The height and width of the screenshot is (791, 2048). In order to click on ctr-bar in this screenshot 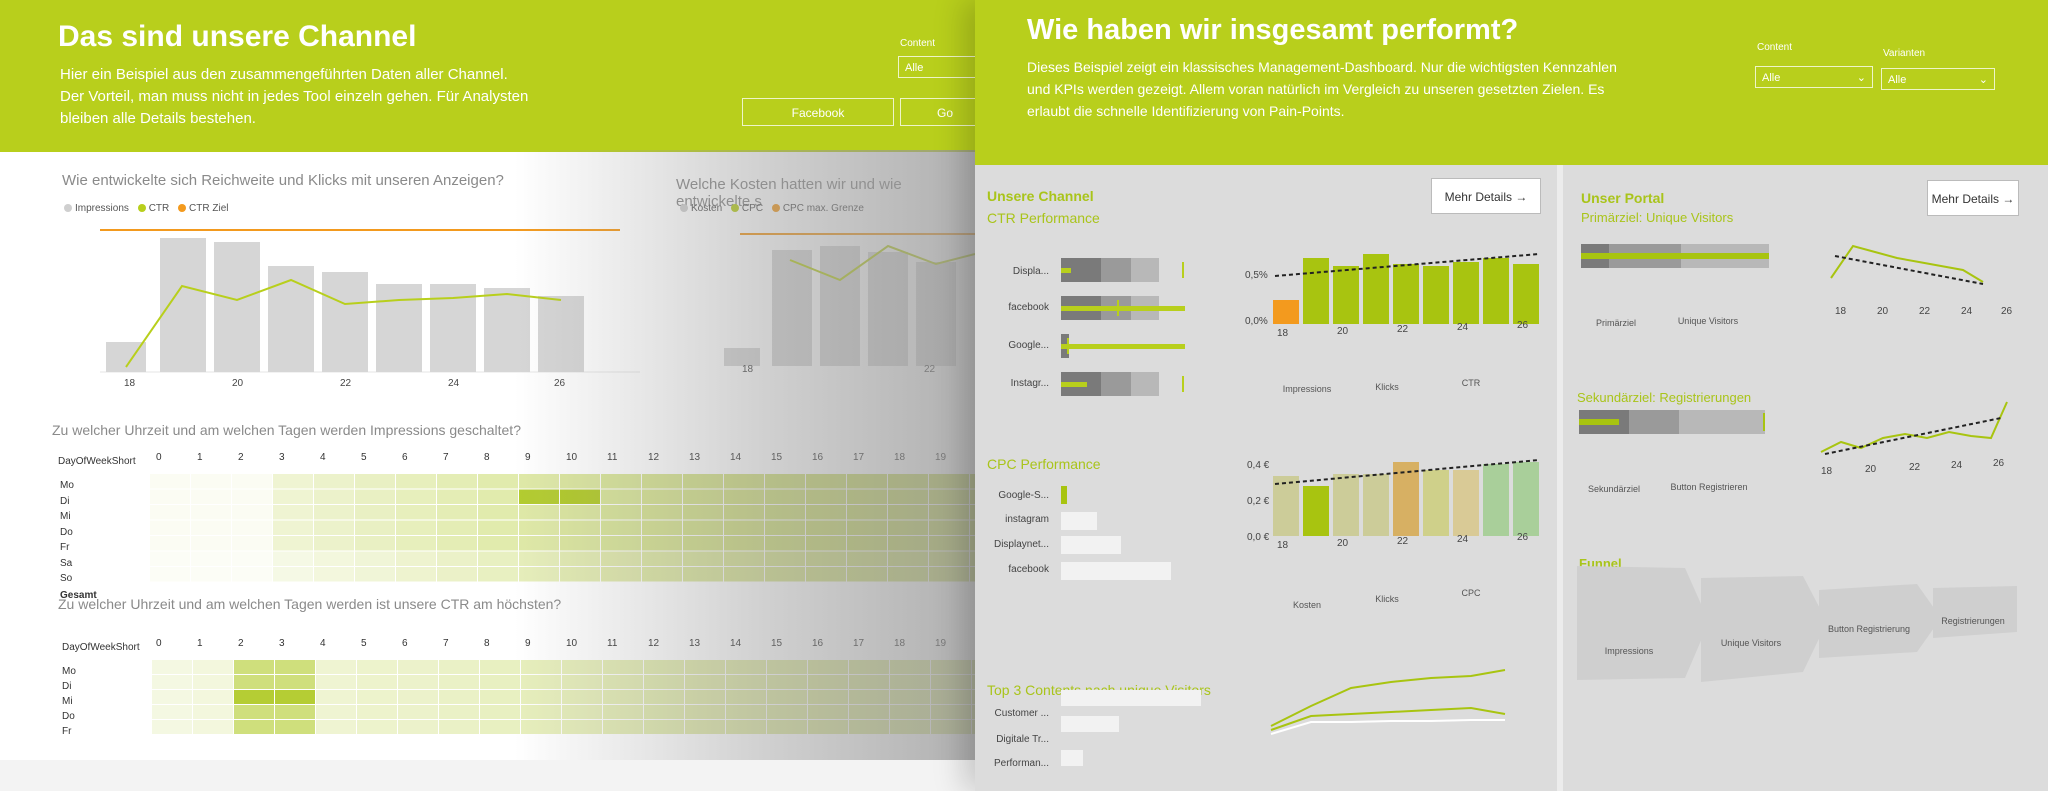, I will do `click(1406, 294)`.